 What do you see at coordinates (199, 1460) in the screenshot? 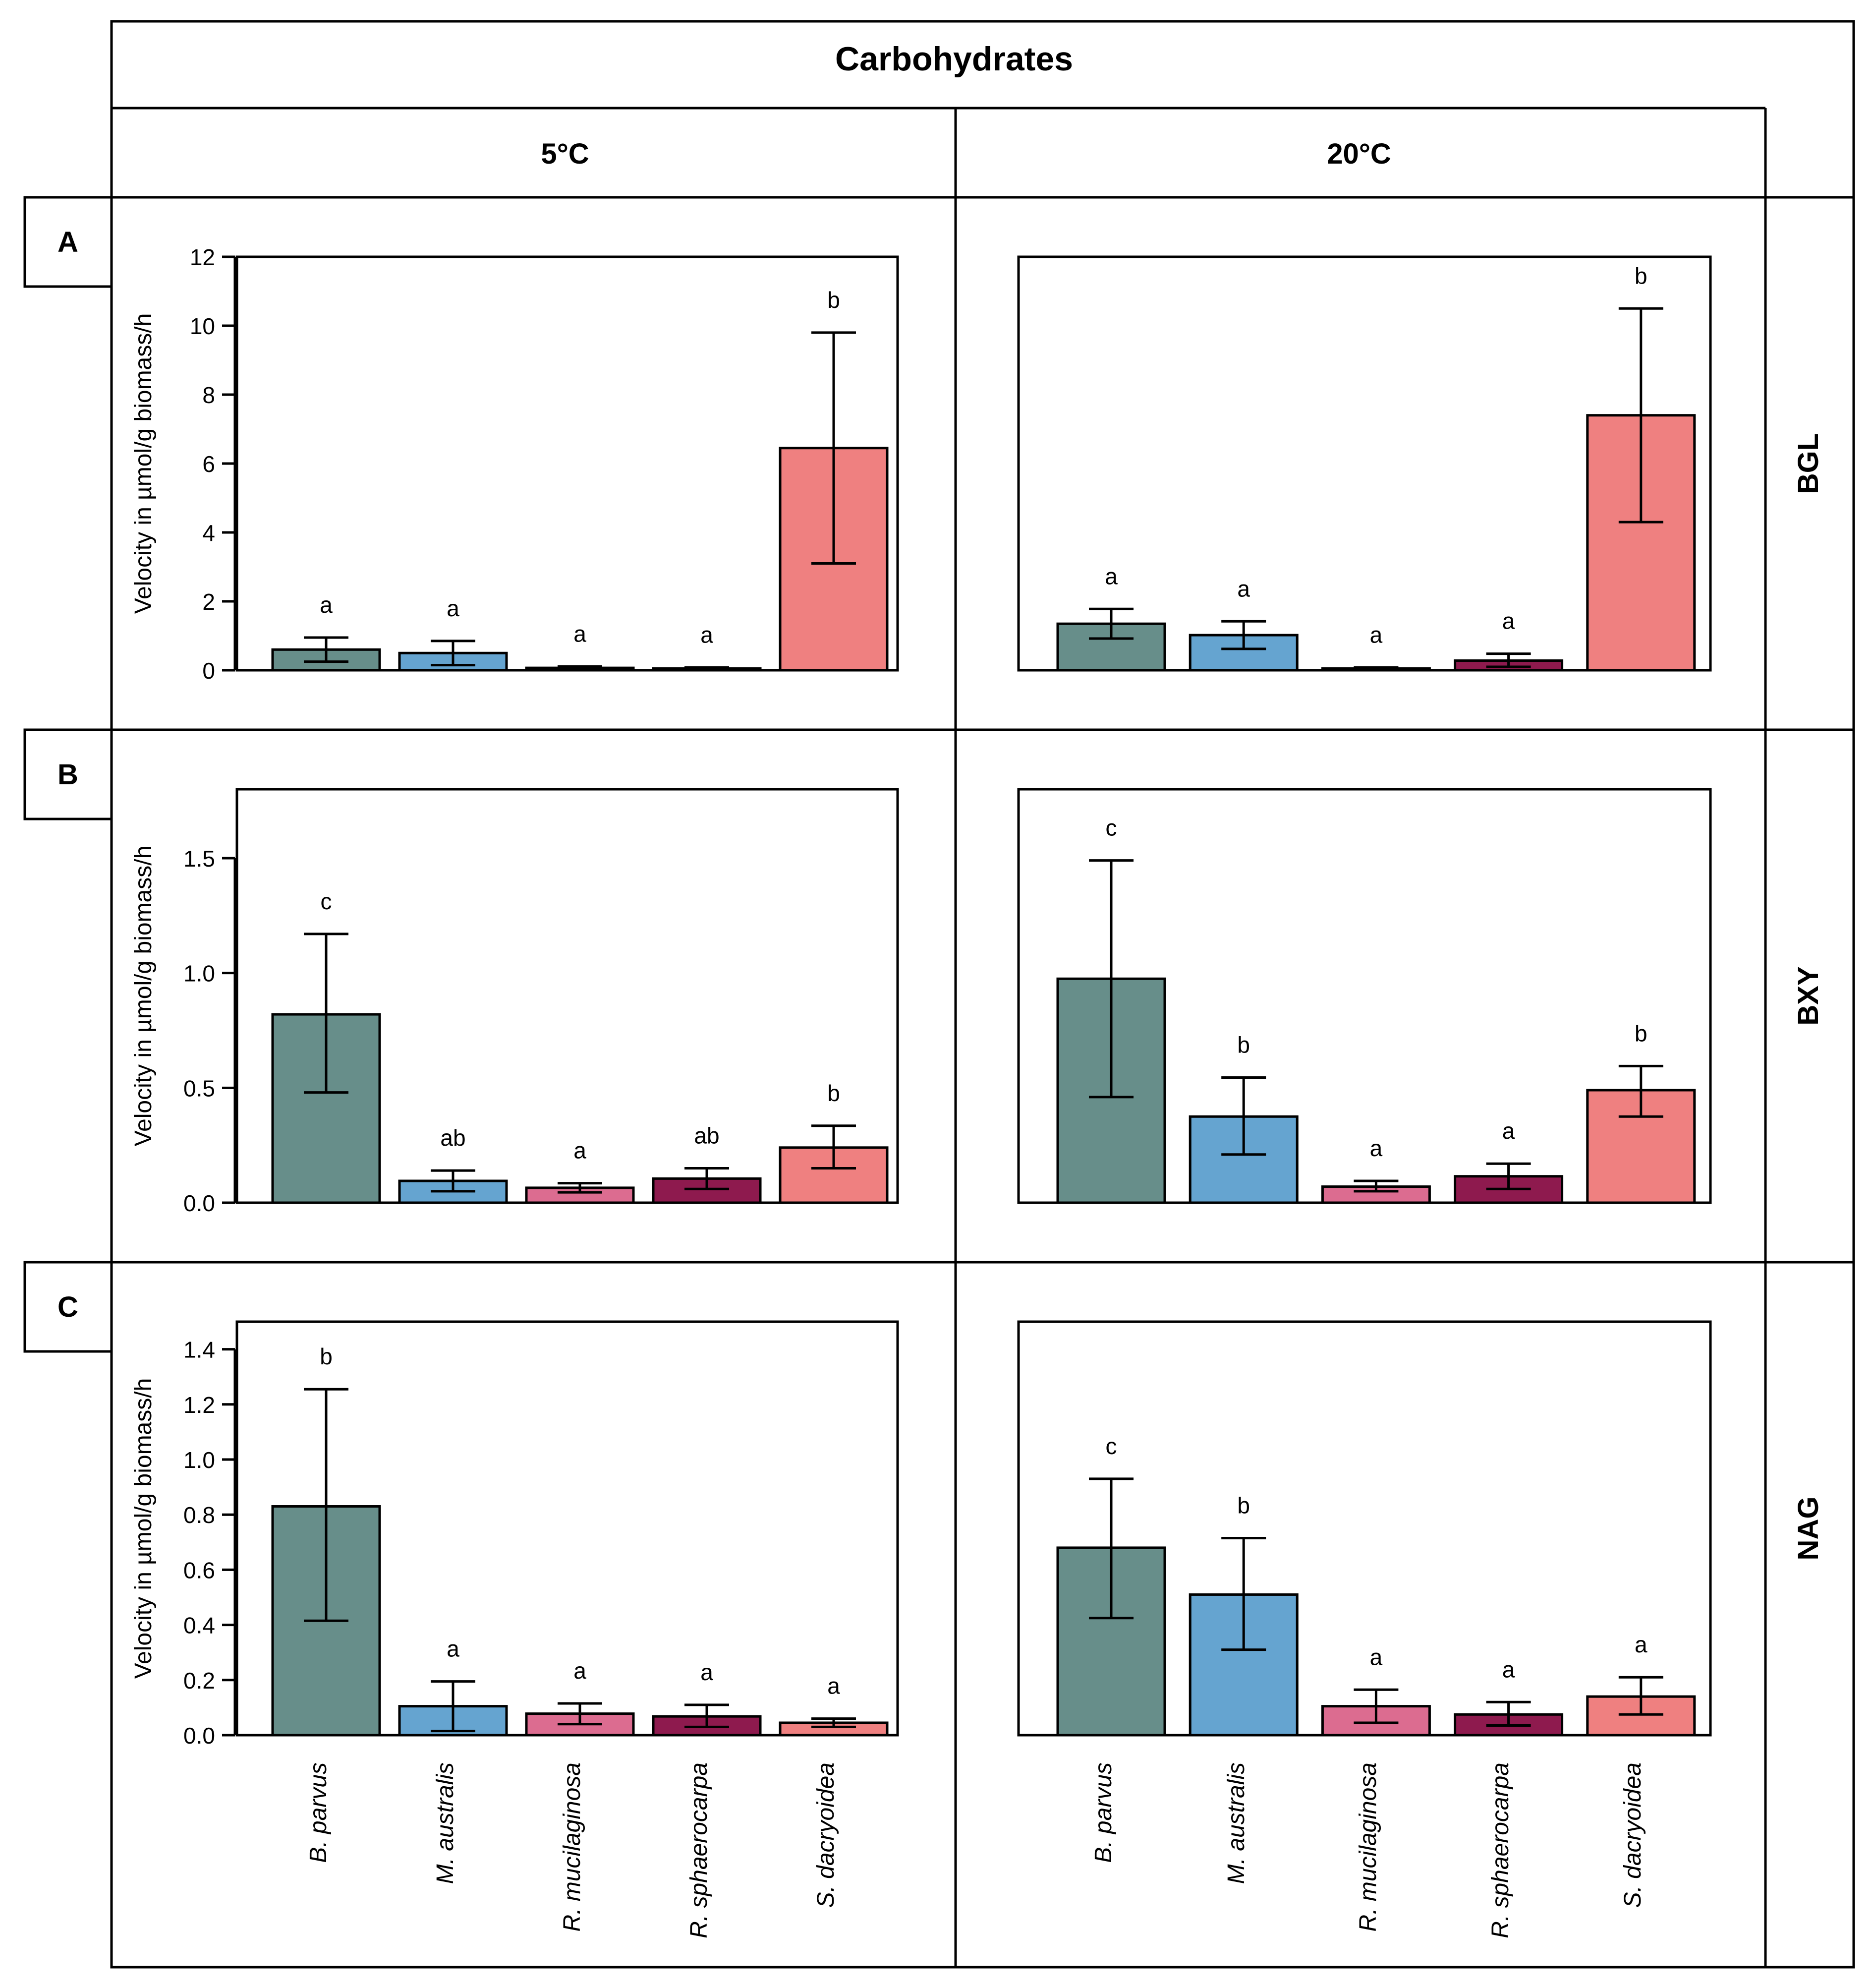
I see `y-tick-label-C-5c-5: 1.0` at bounding box center [199, 1460].